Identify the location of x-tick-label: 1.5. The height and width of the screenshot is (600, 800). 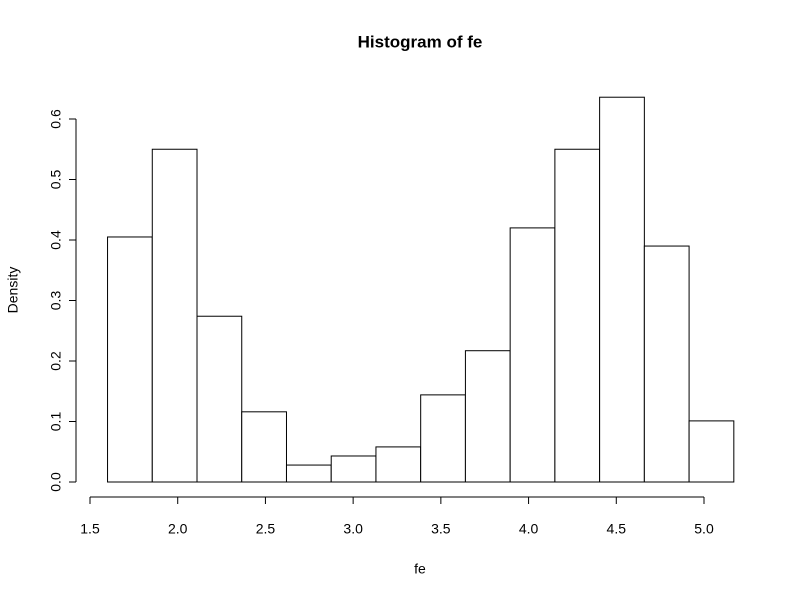
(90, 529).